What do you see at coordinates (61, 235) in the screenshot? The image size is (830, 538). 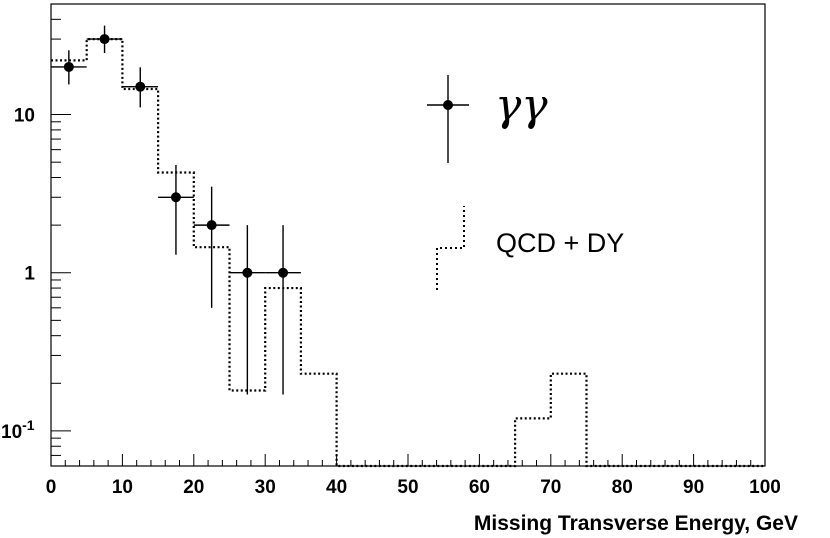 I see `y-axis-ticks` at bounding box center [61, 235].